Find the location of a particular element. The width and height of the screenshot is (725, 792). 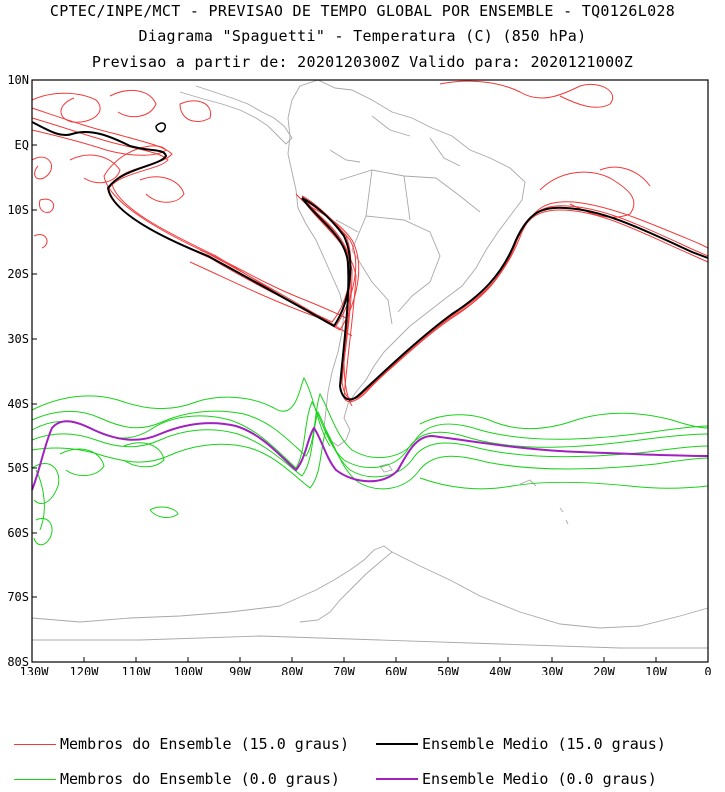

legend-black-mean-label: Ensemble Medio (15.0 graus) is located at coordinates (544, 744).